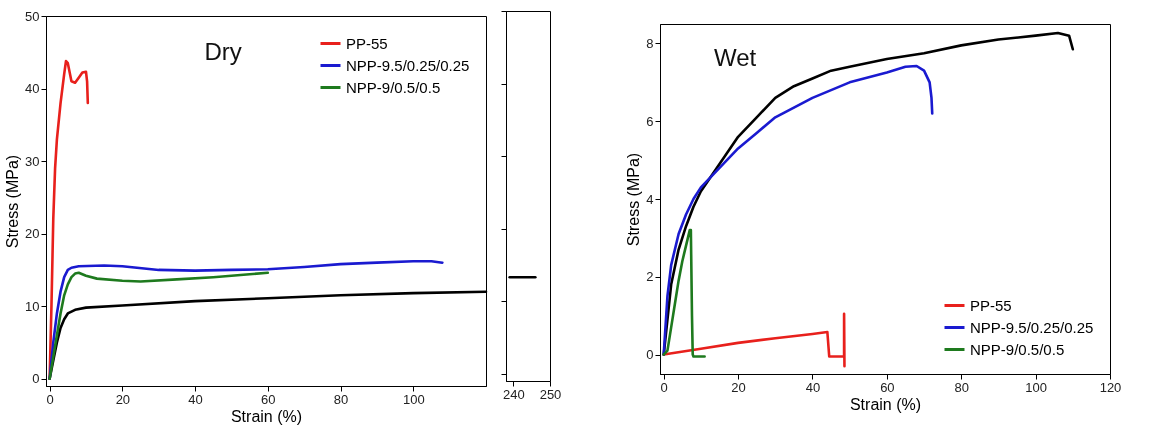  What do you see at coordinates (1110, 387) in the screenshot?
I see `x-tick-label: 120` at bounding box center [1110, 387].